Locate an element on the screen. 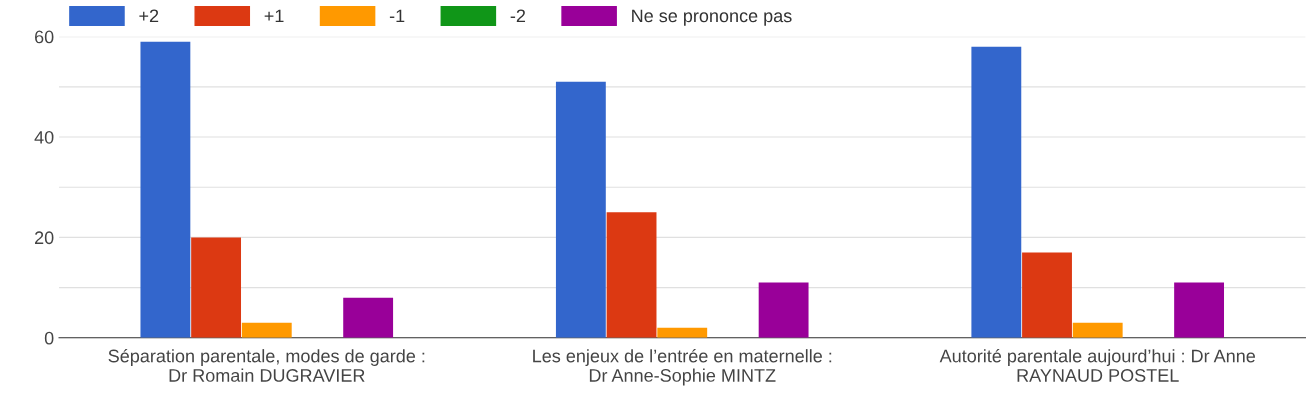 The image size is (1312, 407). y-tick-label: 20 is located at coordinates (44, 238).